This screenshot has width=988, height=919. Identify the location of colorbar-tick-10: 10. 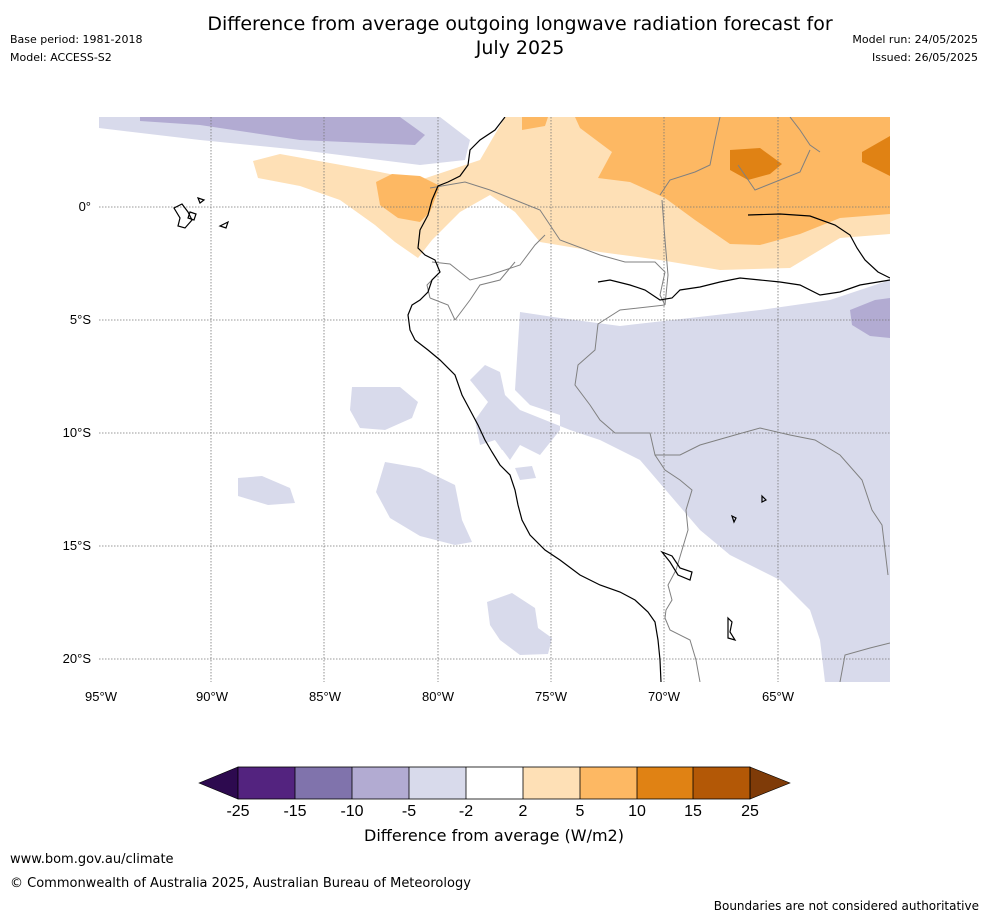
(637, 811).